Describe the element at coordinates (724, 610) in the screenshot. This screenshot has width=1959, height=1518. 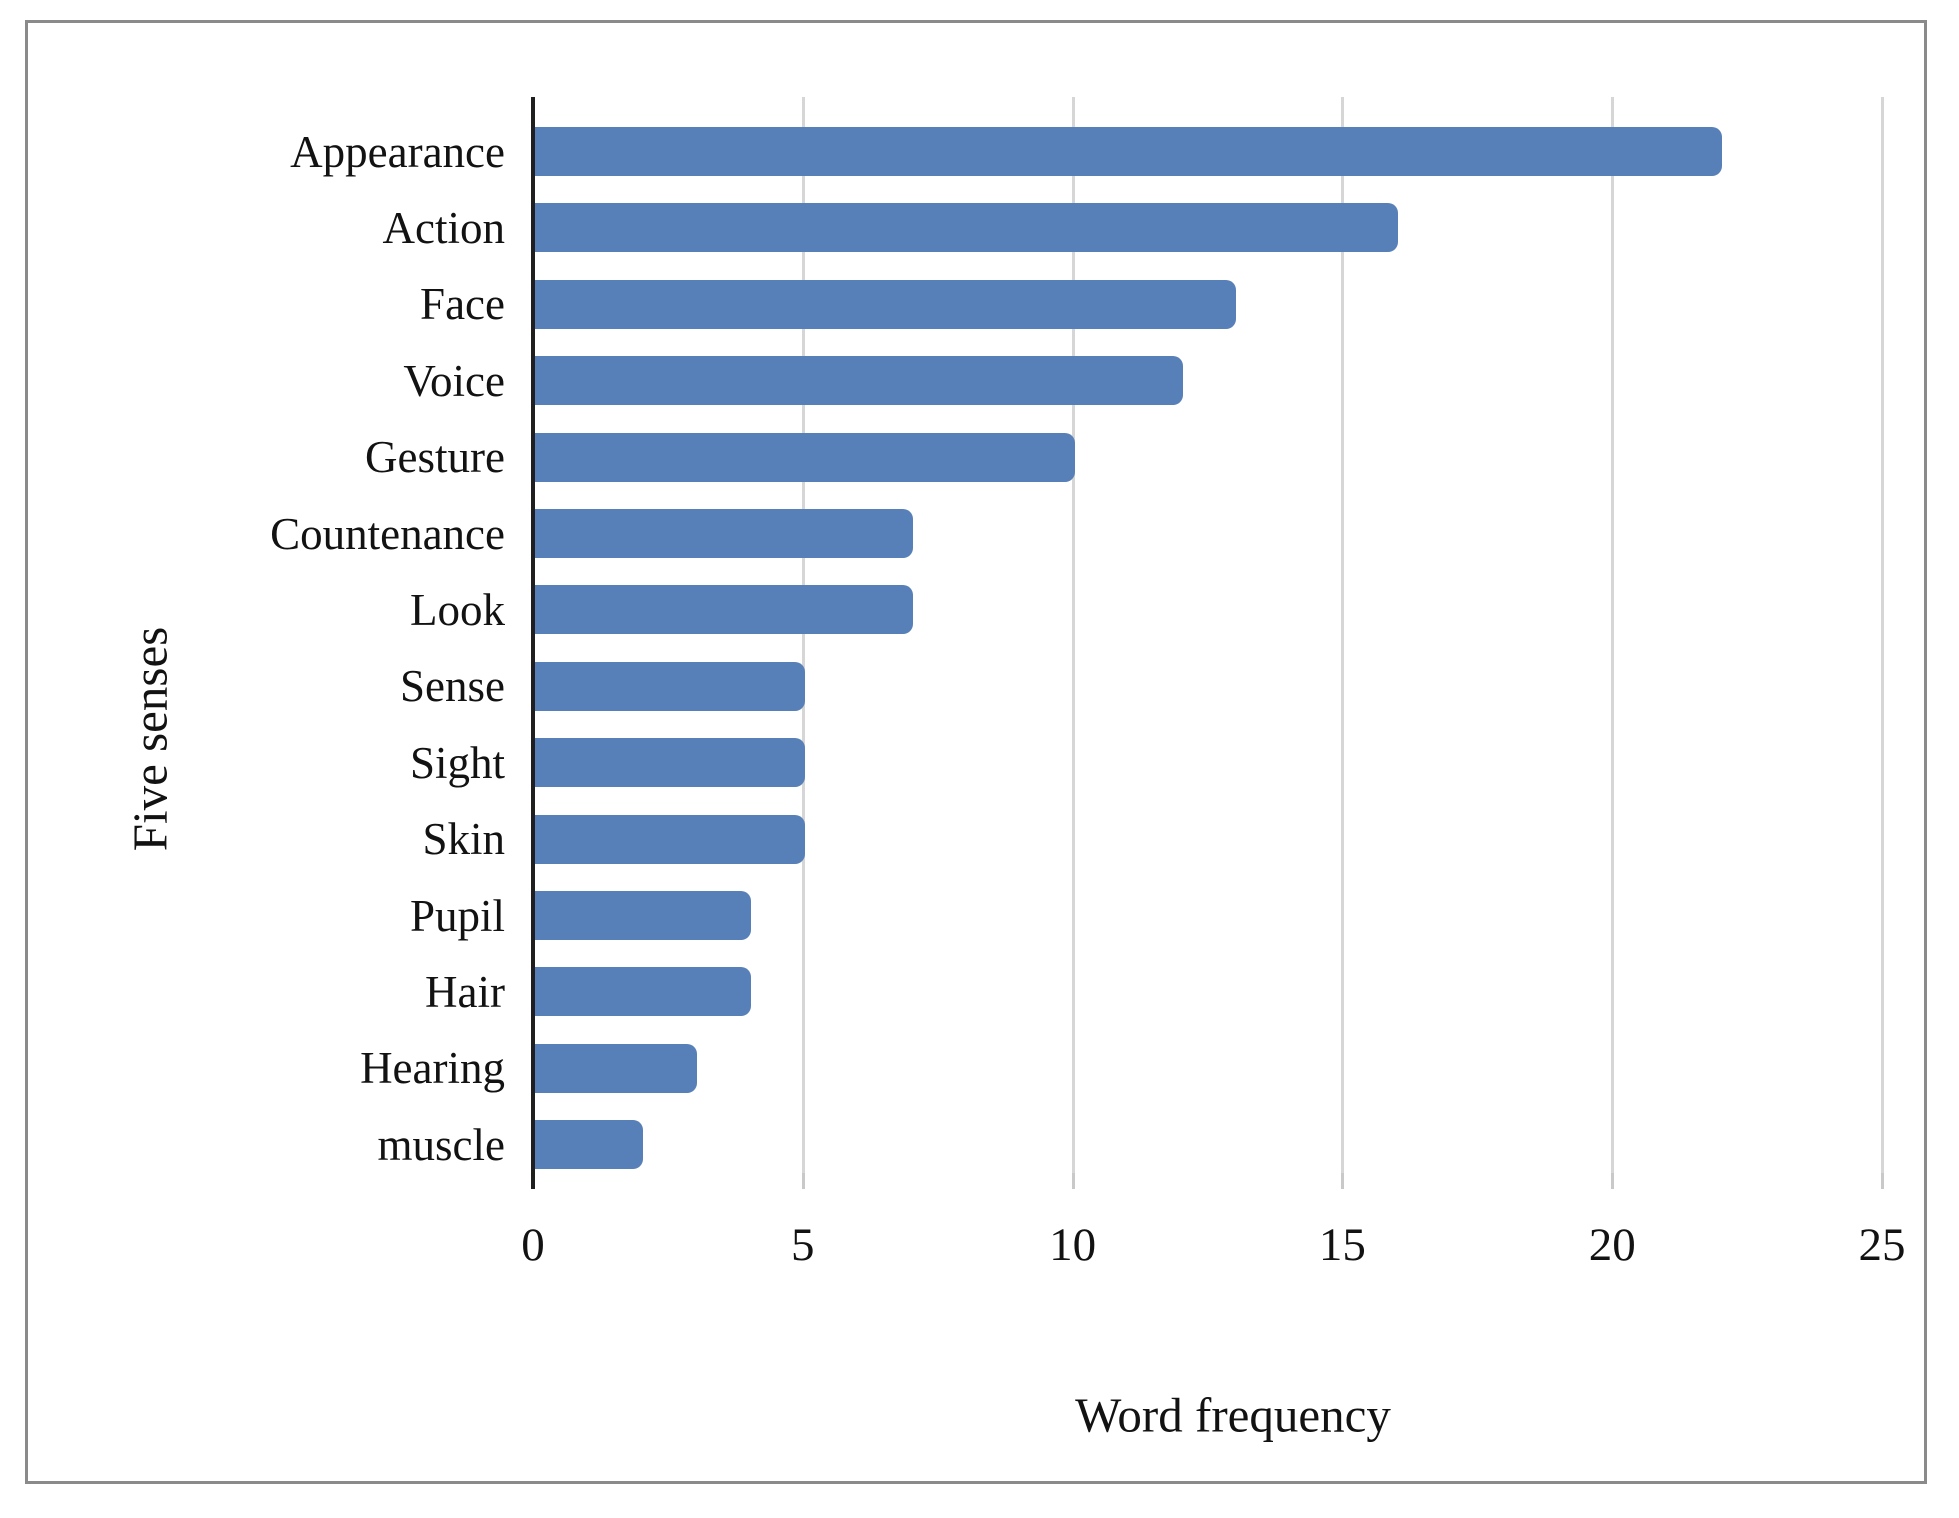
I see `bar-look` at that location.